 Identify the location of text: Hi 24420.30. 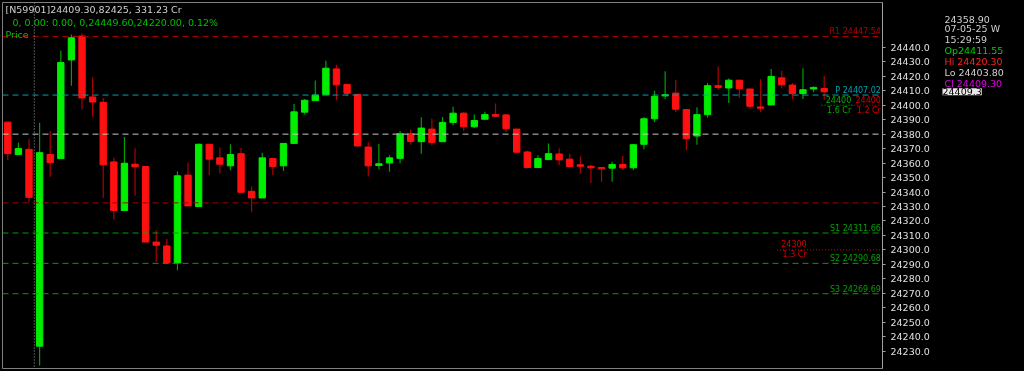
(973, 61).